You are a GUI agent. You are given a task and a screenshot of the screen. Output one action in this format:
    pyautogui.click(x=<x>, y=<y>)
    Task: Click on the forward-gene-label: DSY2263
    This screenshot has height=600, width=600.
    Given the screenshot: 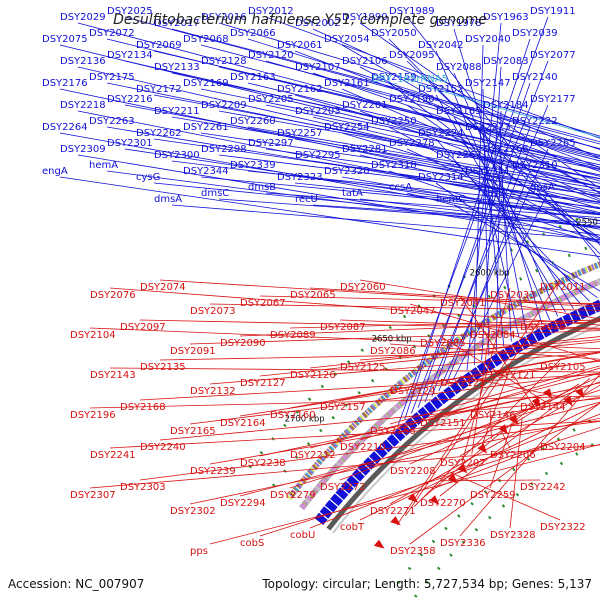 What is the action you would take?
    pyautogui.click(x=112, y=121)
    